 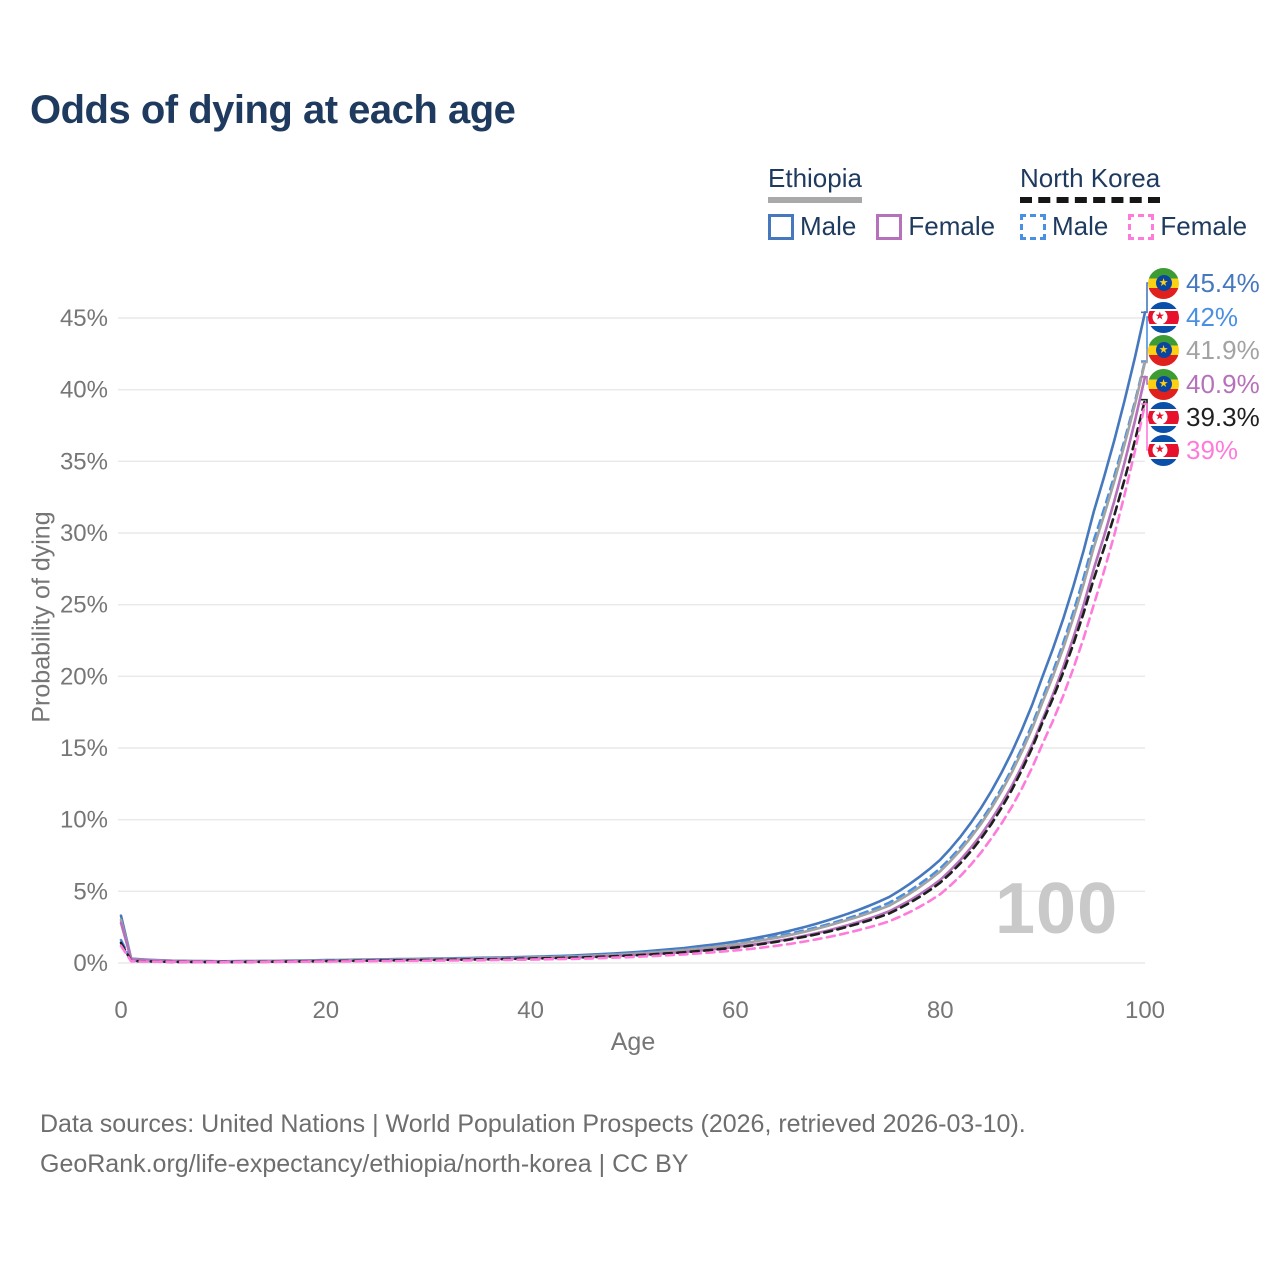 I want to click on y-tick-label: 20%, so click(x=84, y=676).